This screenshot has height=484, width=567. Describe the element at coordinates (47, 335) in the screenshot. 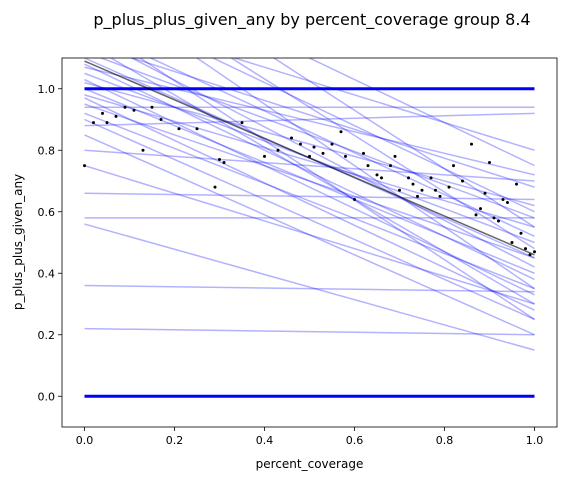

I see `y-tick-label: 0.2` at that location.